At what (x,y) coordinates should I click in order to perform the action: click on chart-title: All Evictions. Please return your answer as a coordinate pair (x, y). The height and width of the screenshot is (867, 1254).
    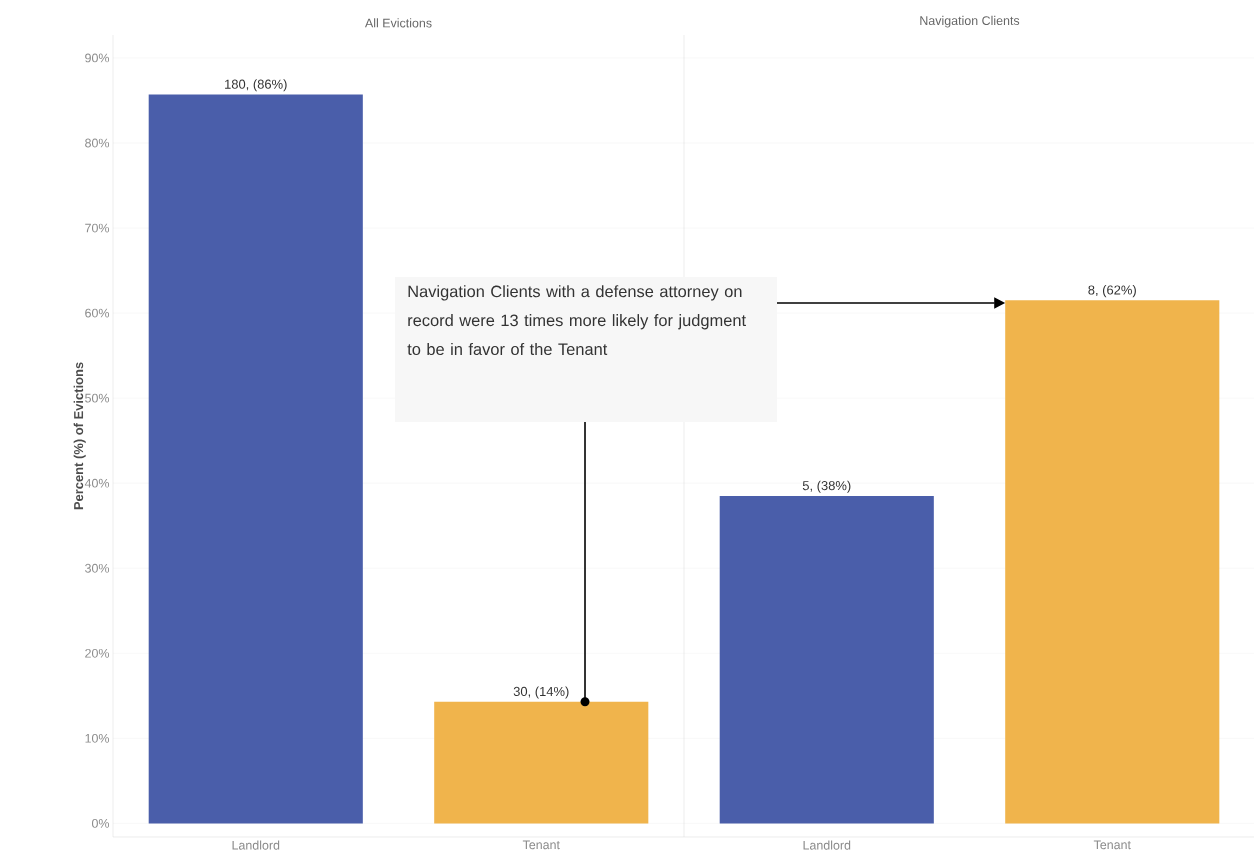
    Looking at the image, I should click on (398, 23).